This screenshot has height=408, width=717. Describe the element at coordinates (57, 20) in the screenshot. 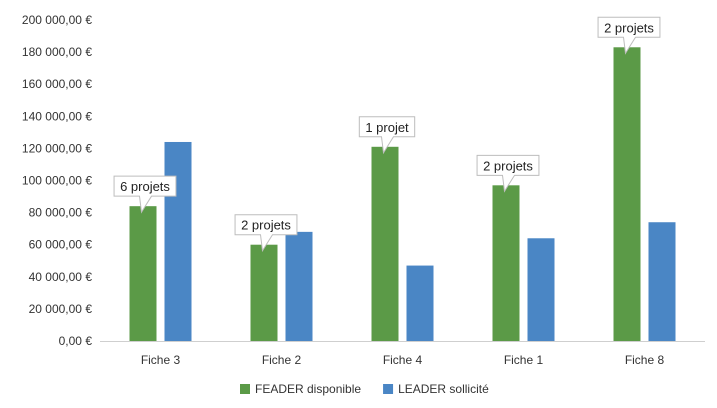

I see `y-tick-label: 200 000,00 €` at that location.